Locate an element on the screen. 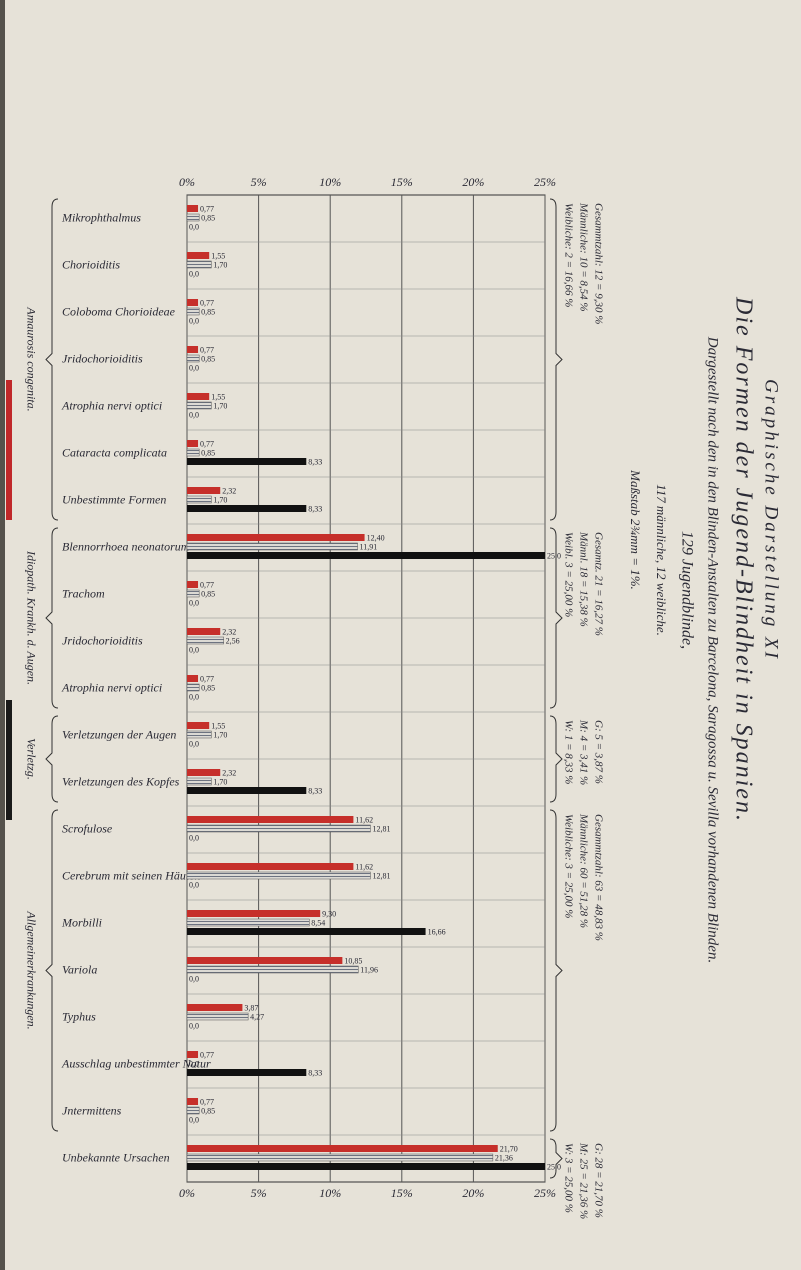 Image resolution: width=801 pixels, height=1270 pixels. group-label: Verletzg. is located at coordinates (31, 759).